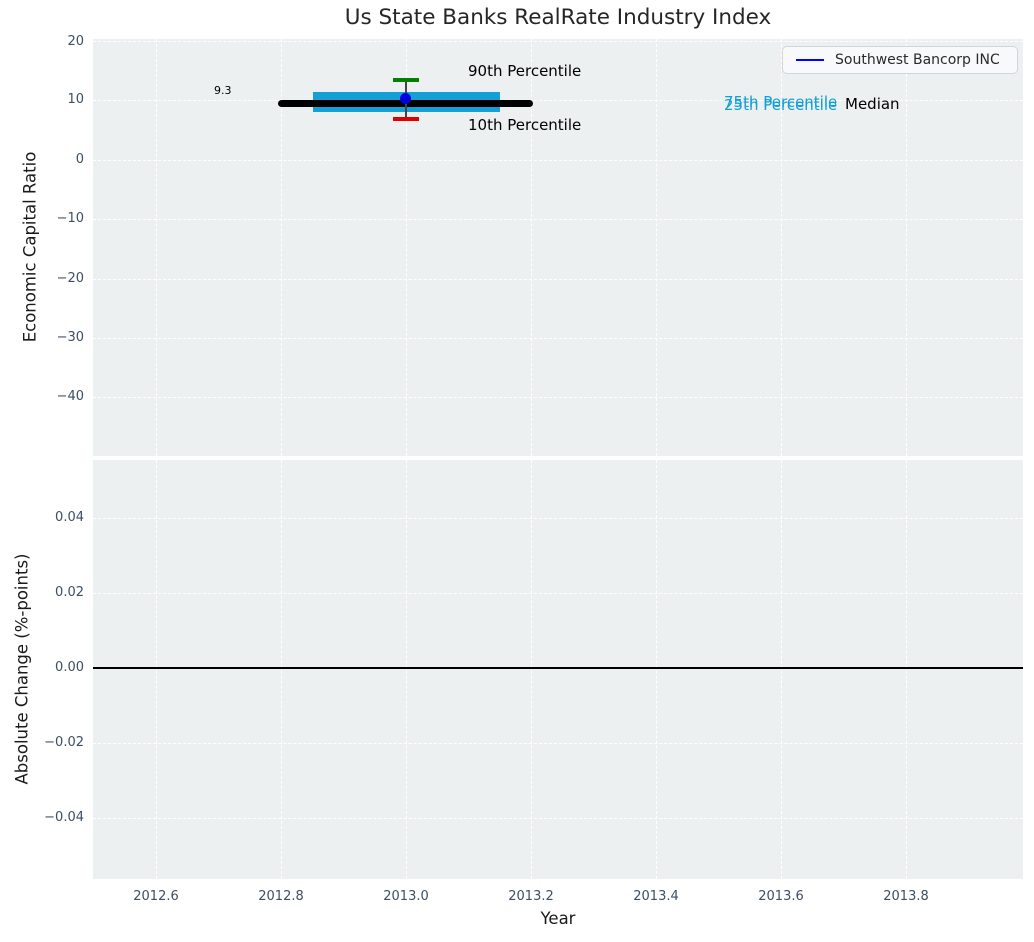 This screenshot has width=1034, height=942. Describe the element at coordinates (64, 742) in the screenshot. I see `ytick-bottom: −0.02` at that location.